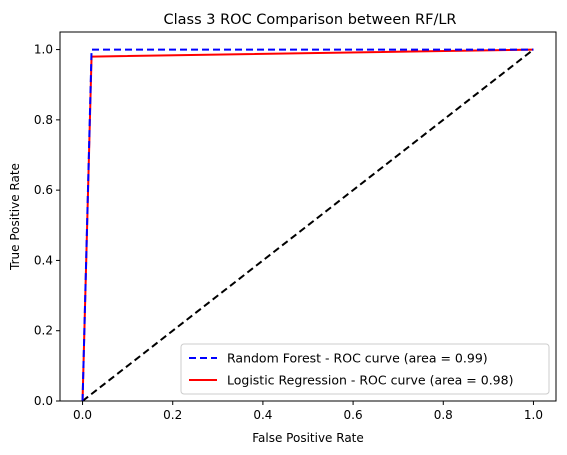  I want to click on chart-title: Class 3 ROC Comparison between RF/LR, so click(309, 20).